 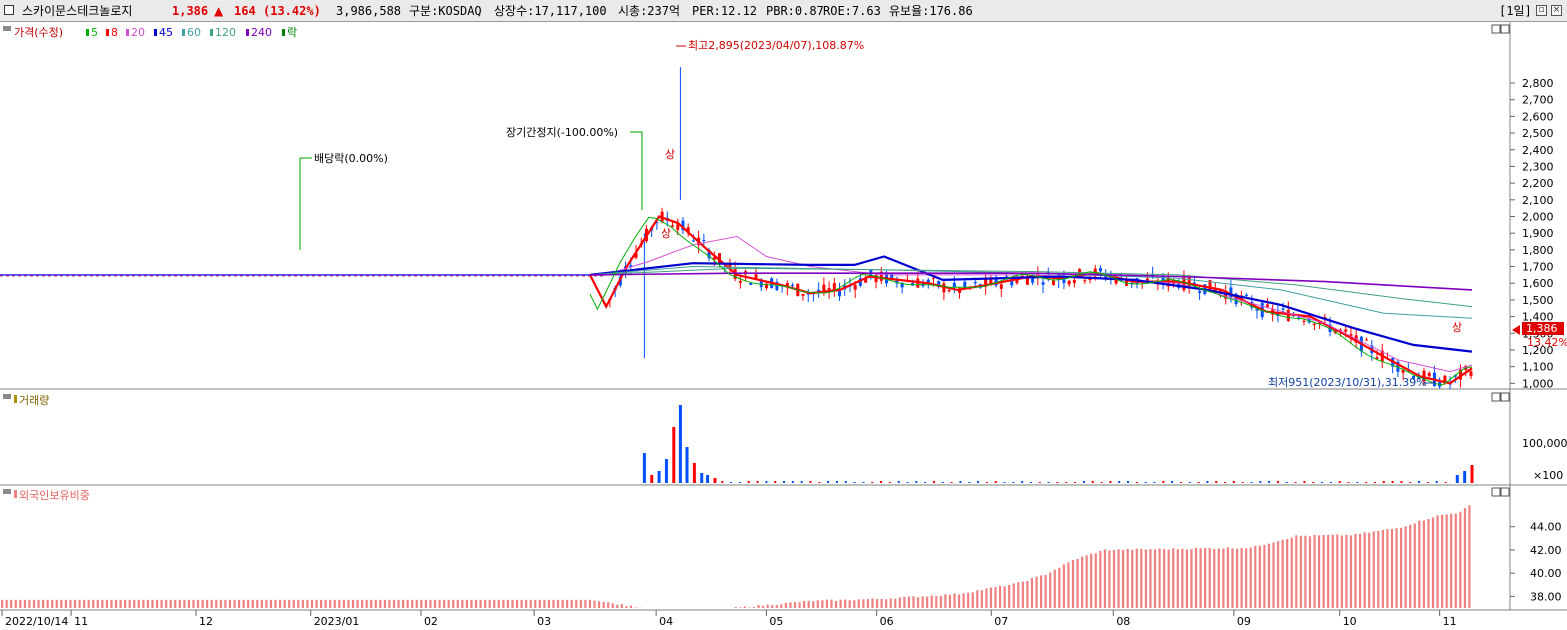 What do you see at coordinates (7, 396) in the screenshot?
I see `volume-panel-menu-icon` at bounding box center [7, 396].